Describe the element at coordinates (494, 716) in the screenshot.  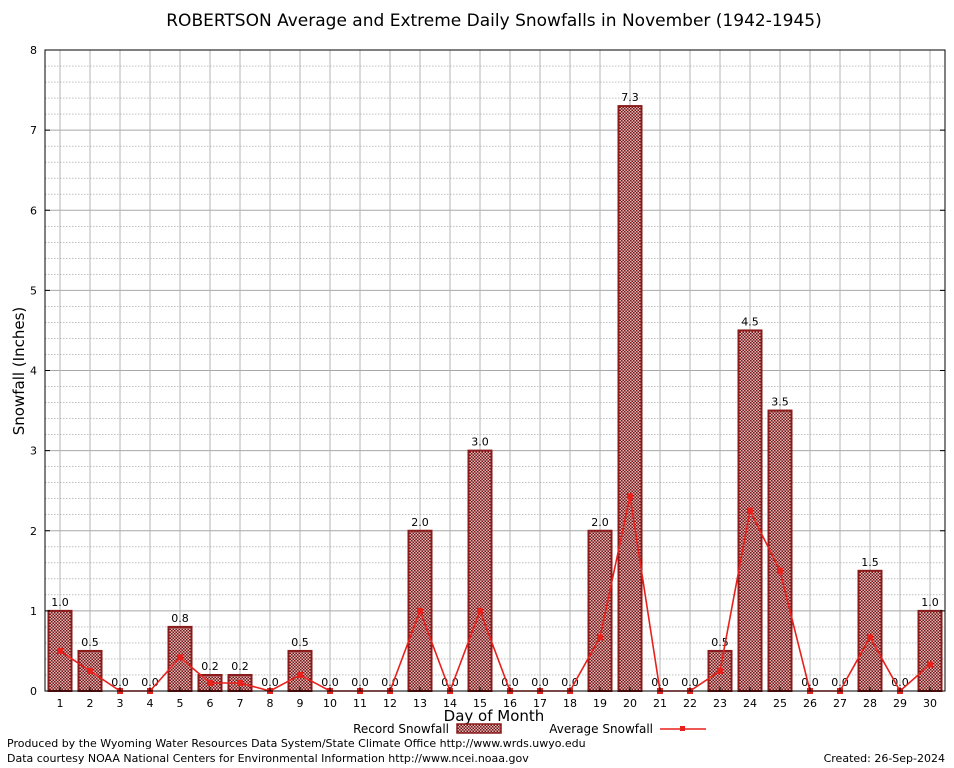
I see `x-axis-label: Day of Month` at that location.